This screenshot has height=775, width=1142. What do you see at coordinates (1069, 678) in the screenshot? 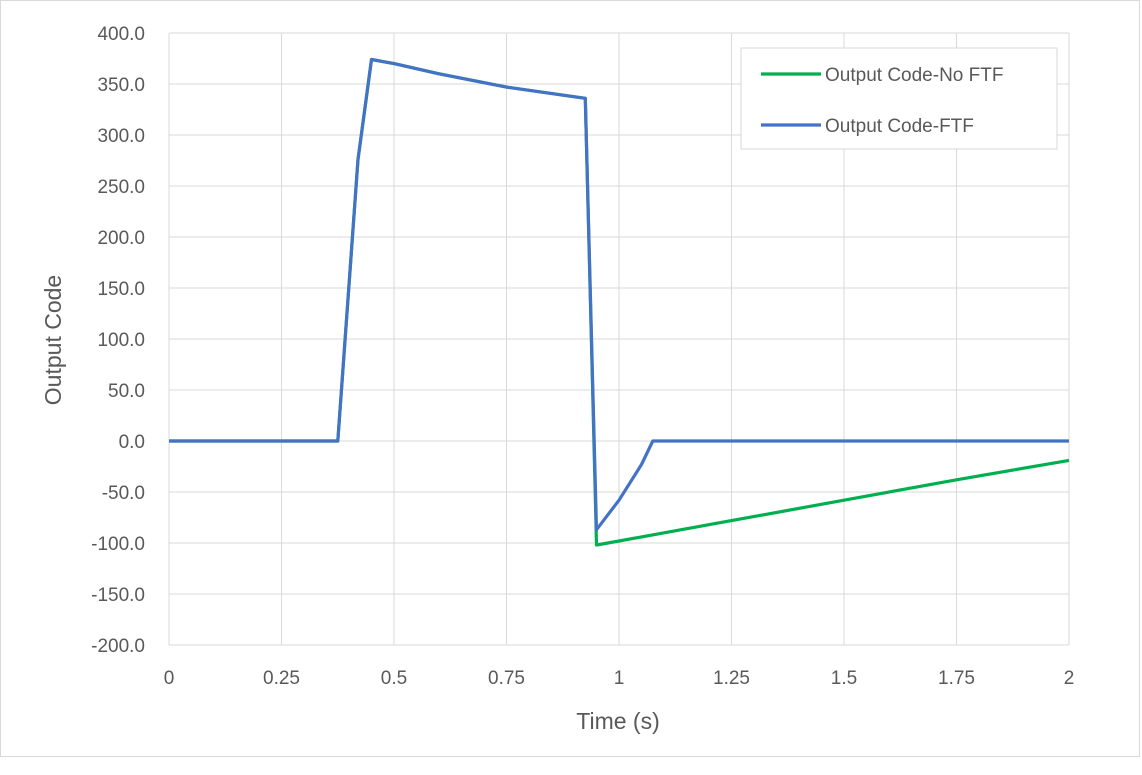
I see `x-tick-label: 2` at bounding box center [1069, 678].